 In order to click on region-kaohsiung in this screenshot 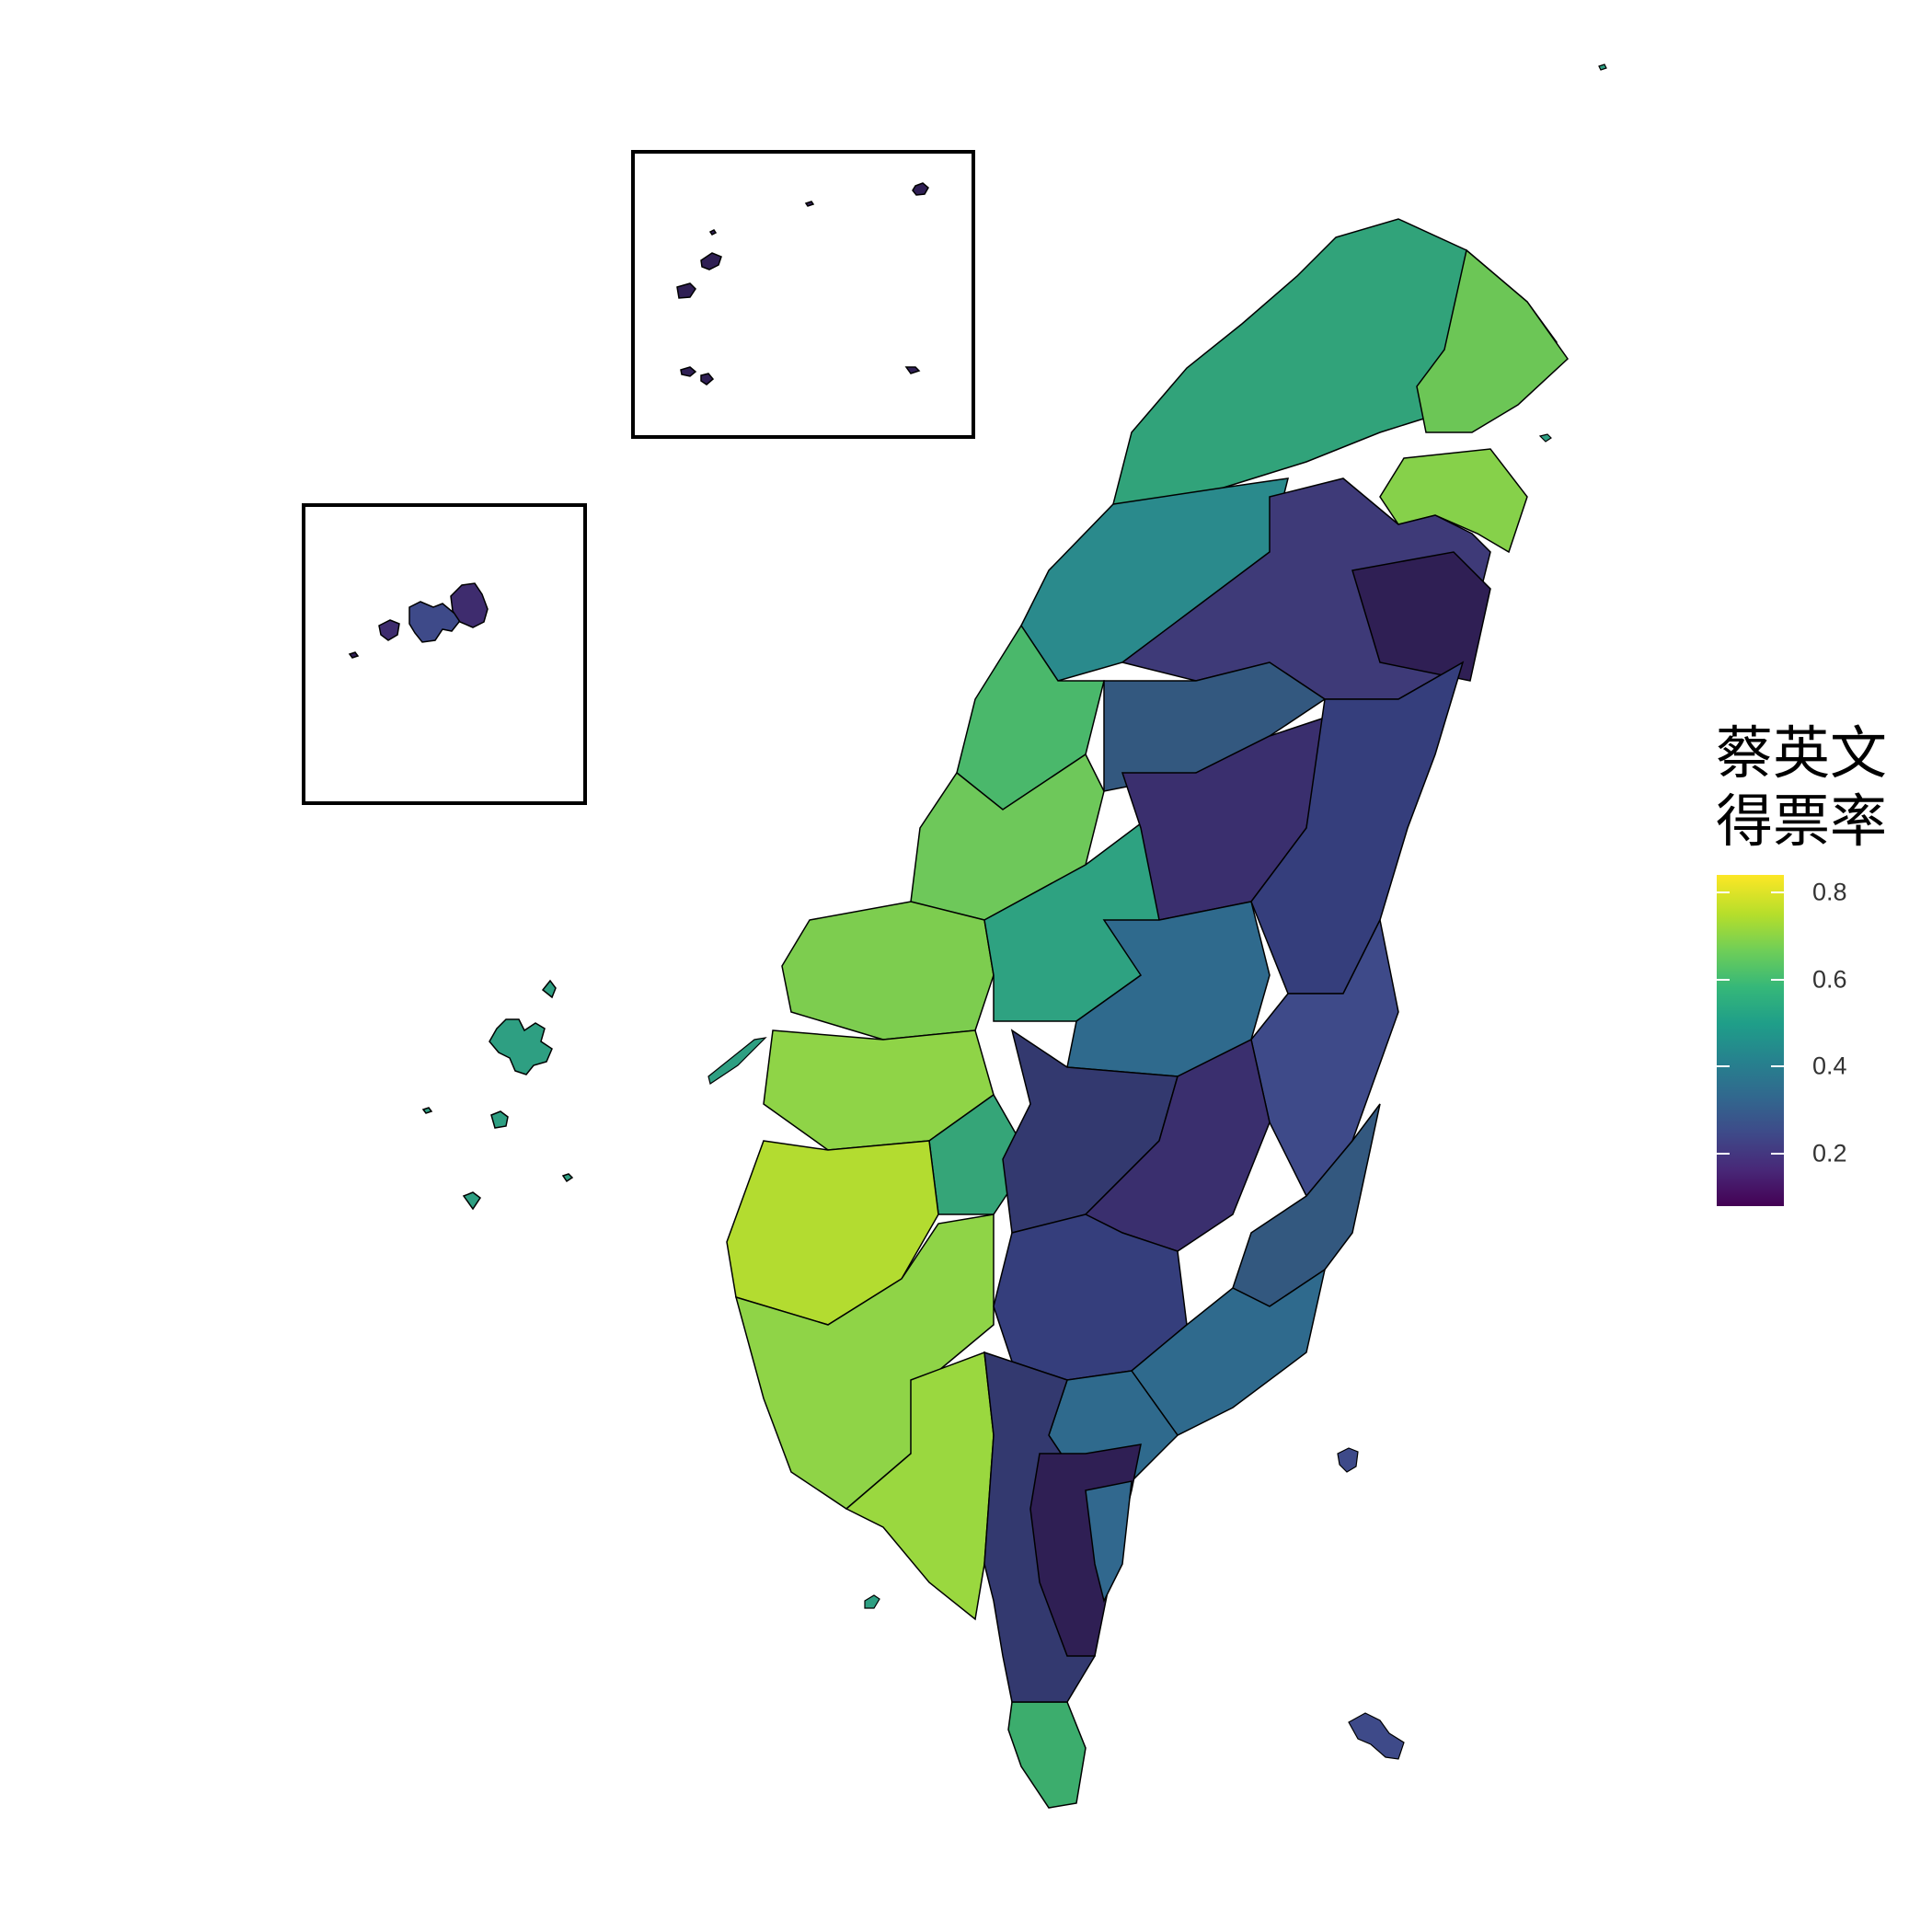, I will do `click(864, 1361)`.